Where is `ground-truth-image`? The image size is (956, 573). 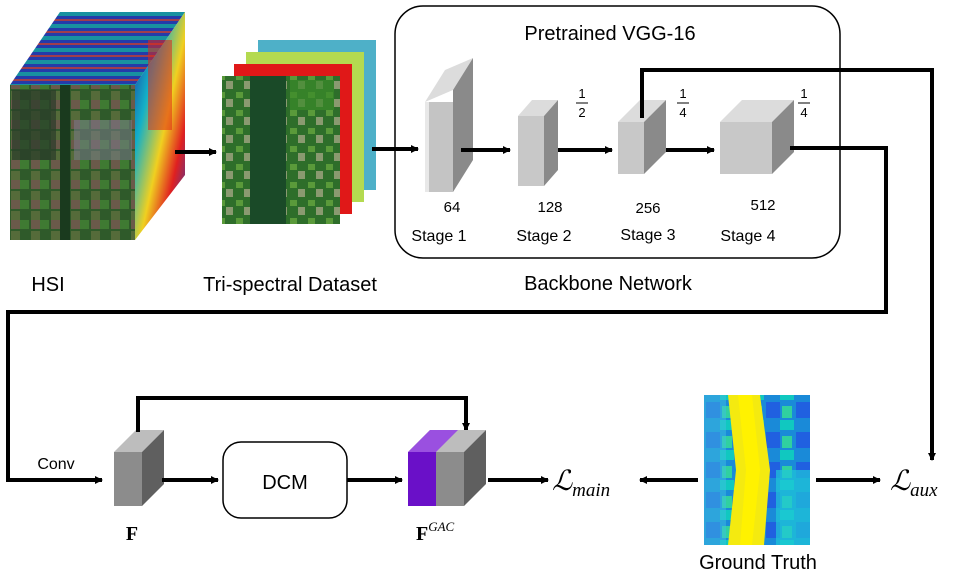
ground-truth-image is located at coordinates (757, 470).